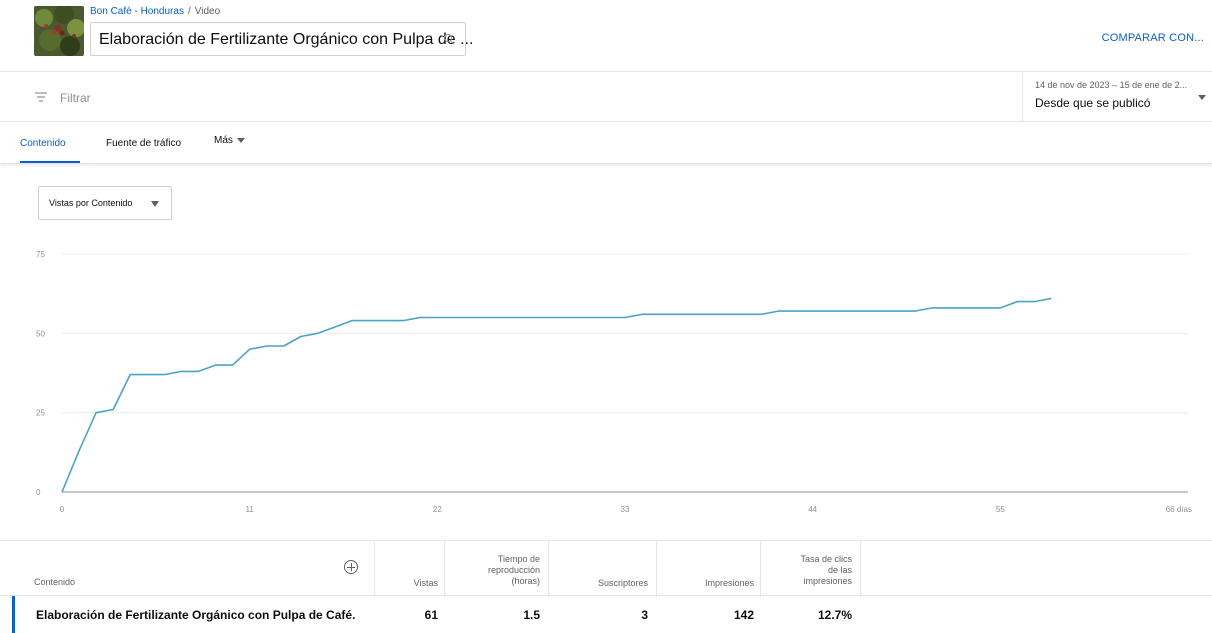 This screenshot has width=1212, height=633. I want to click on col-header-contenido: Contenido, so click(55, 582).